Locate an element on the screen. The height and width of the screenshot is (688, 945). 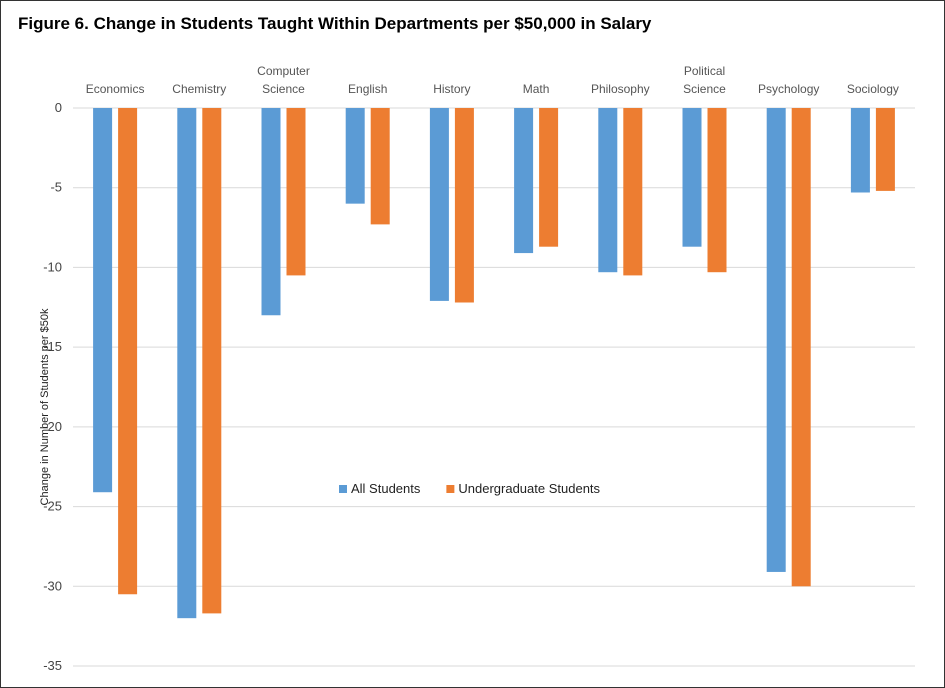
y-axis-label: Change in Number of Students per $50k is located at coordinates (45, 406).